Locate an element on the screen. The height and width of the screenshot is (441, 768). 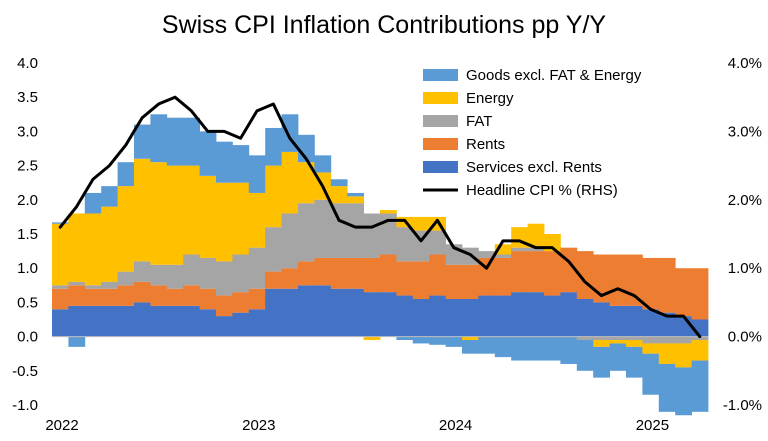
left-tick-label: 1.5 is located at coordinates (27, 234).